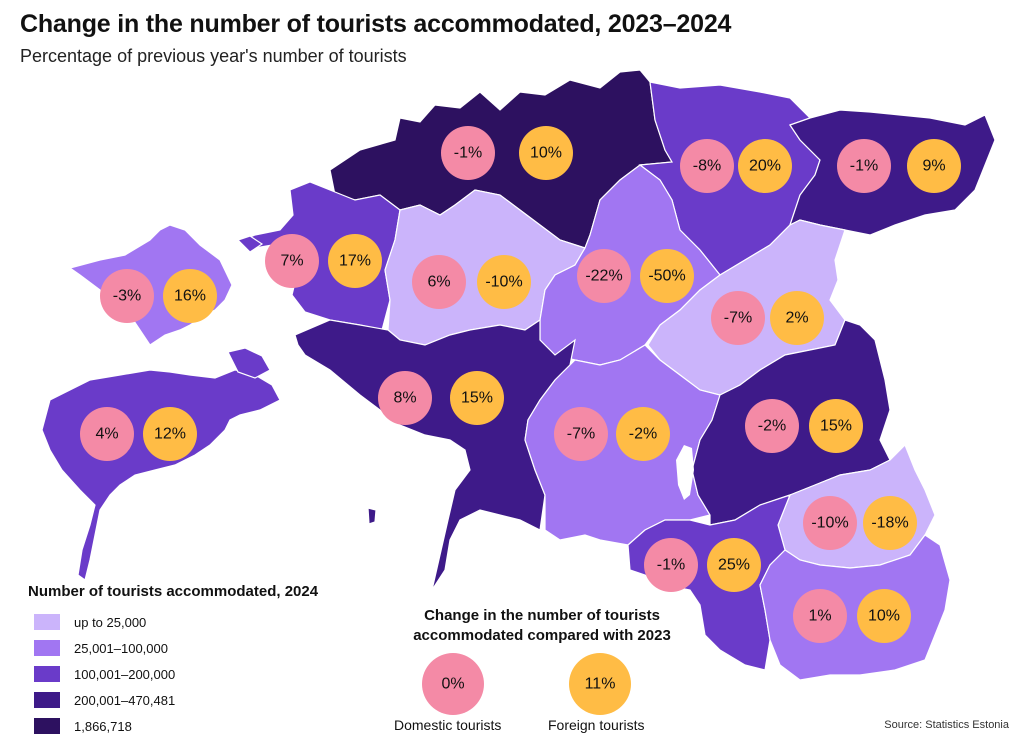  I want to click on island-vormsi, so click(250, 244).